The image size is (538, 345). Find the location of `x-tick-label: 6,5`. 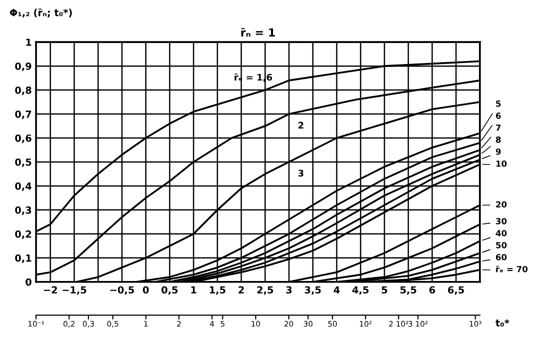

x-tick-label: 6,5 is located at coordinates (456, 290).